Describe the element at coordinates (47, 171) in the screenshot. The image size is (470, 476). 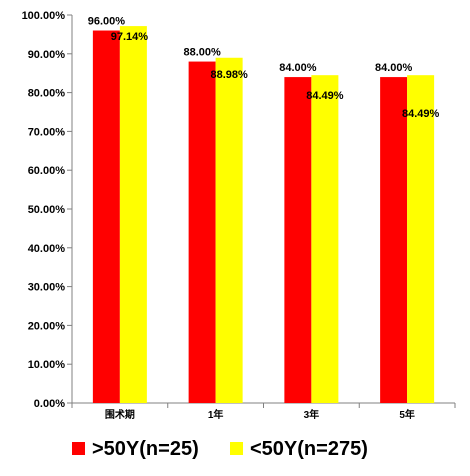
I see `y-tick-label: 60.00%` at that location.